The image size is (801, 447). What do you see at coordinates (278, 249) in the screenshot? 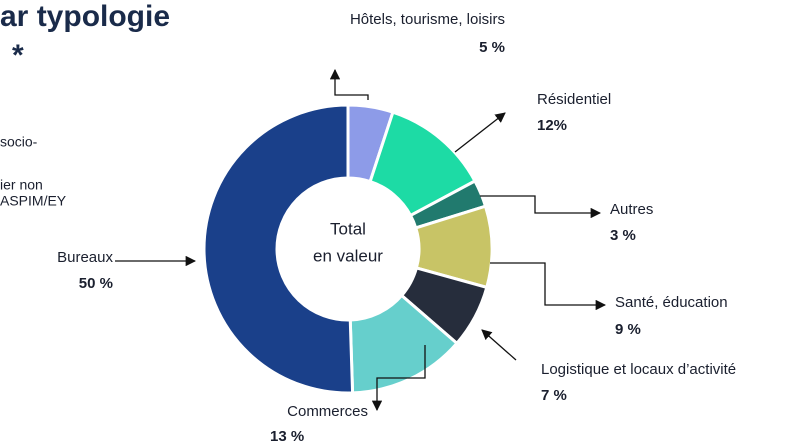
I see `slice` at bounding box center [278, 249].